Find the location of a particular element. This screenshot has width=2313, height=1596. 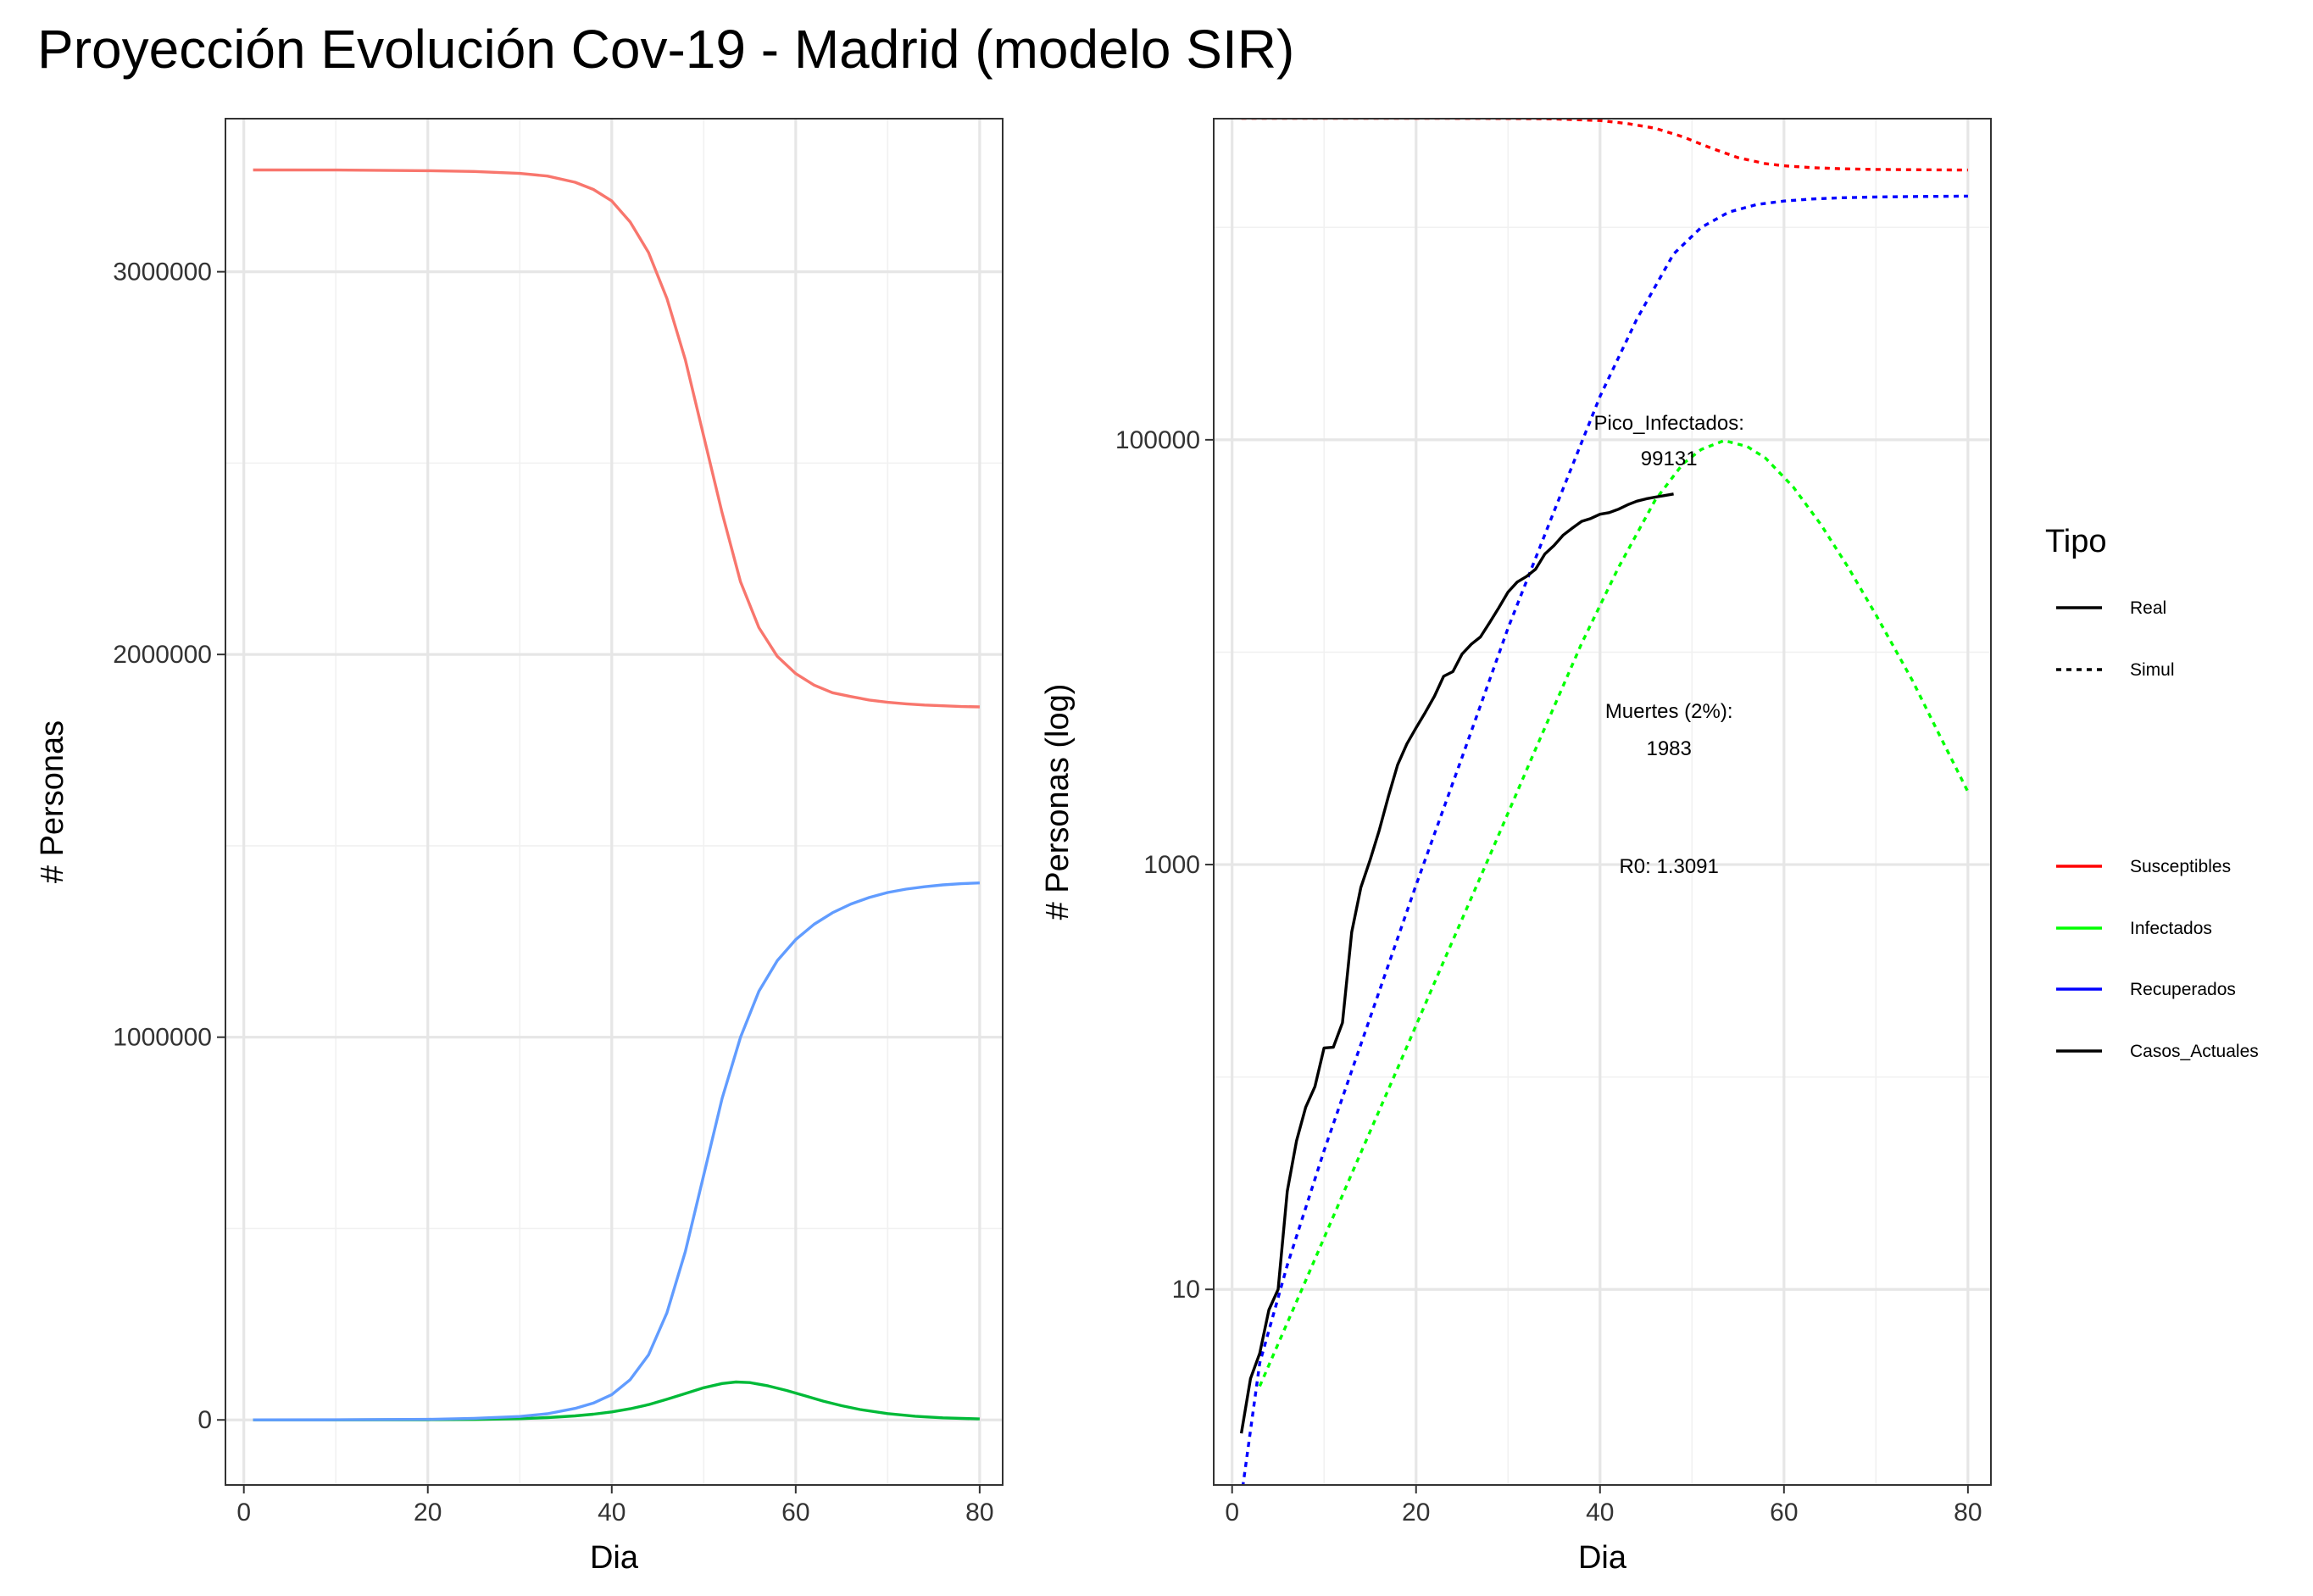

annotation-text: Pico_Infectados: is located at coordinates (1668, 423).